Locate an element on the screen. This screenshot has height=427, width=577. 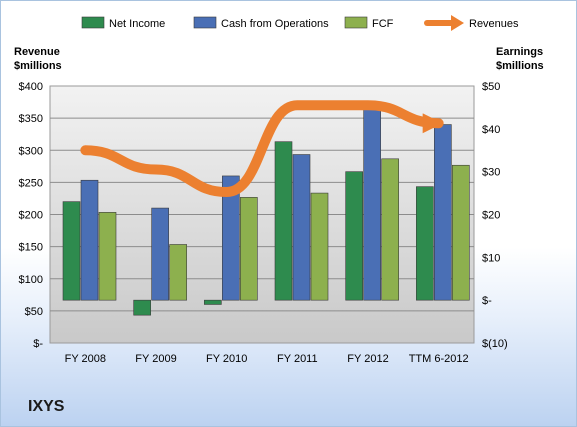
y-tick-label: $100 is located at coordinates (31, 280).